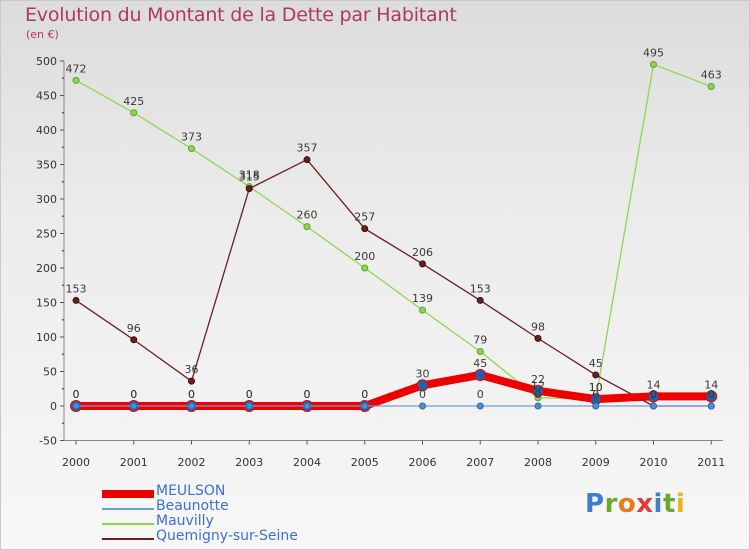 Image resolution: width=750 pixels, height=550 pixels. Describe the element at coordinates (480, 462) in the screenshot. I see `x-tick-label: 2007` at that location.